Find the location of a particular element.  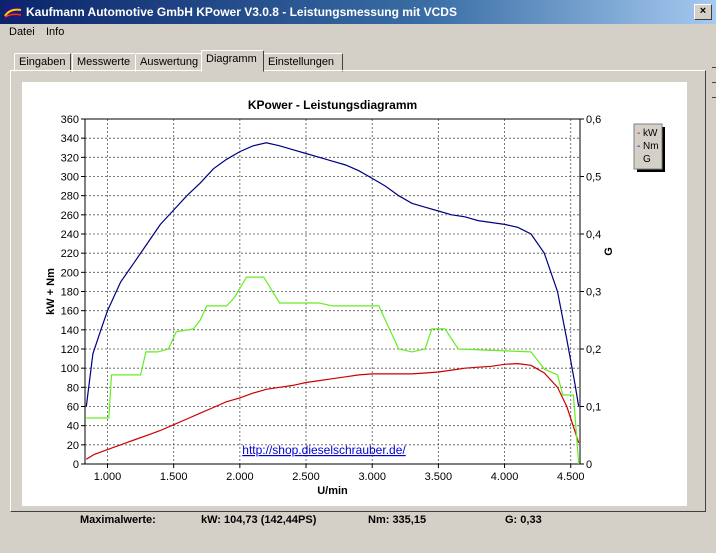

y-left-tick-label: 360 is located at coordinates (70, 120).